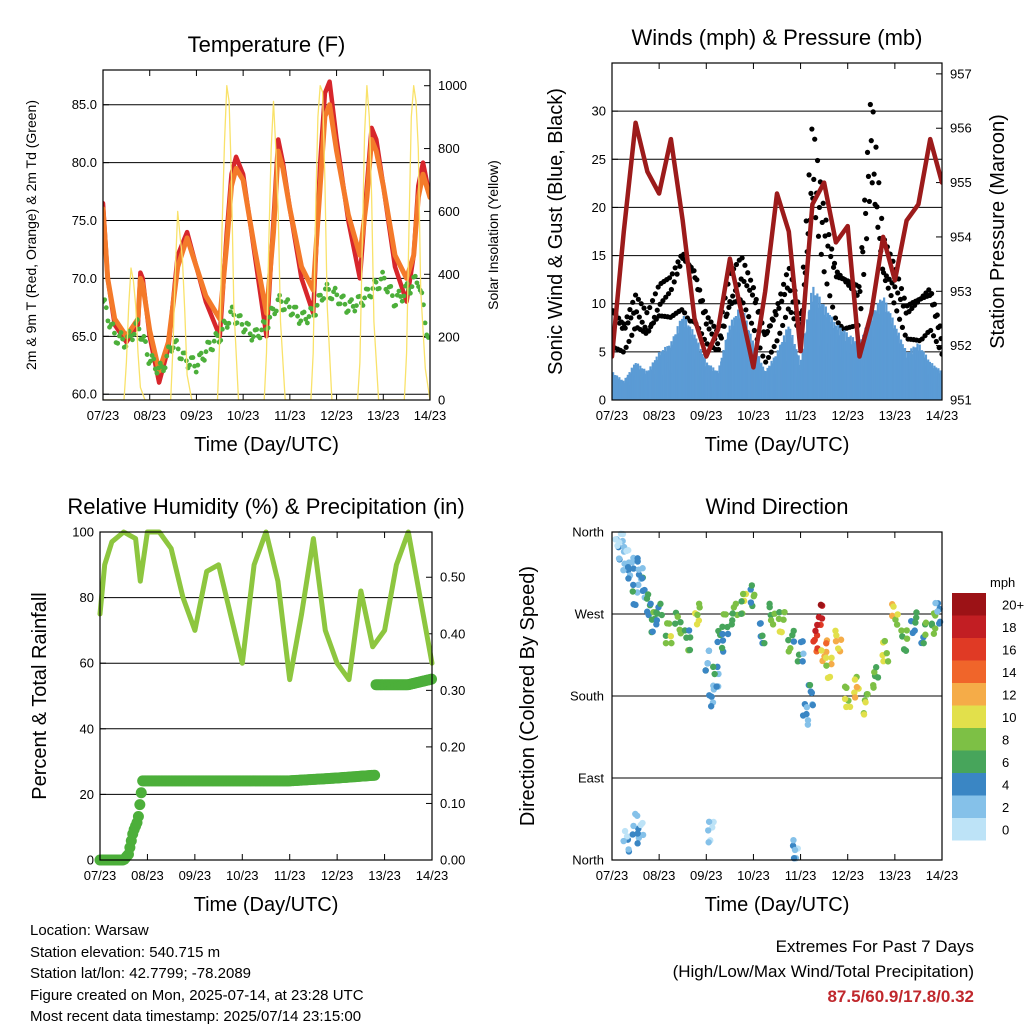  I want to click on temperature-xtick-label: 13/23, so click(383, 415).